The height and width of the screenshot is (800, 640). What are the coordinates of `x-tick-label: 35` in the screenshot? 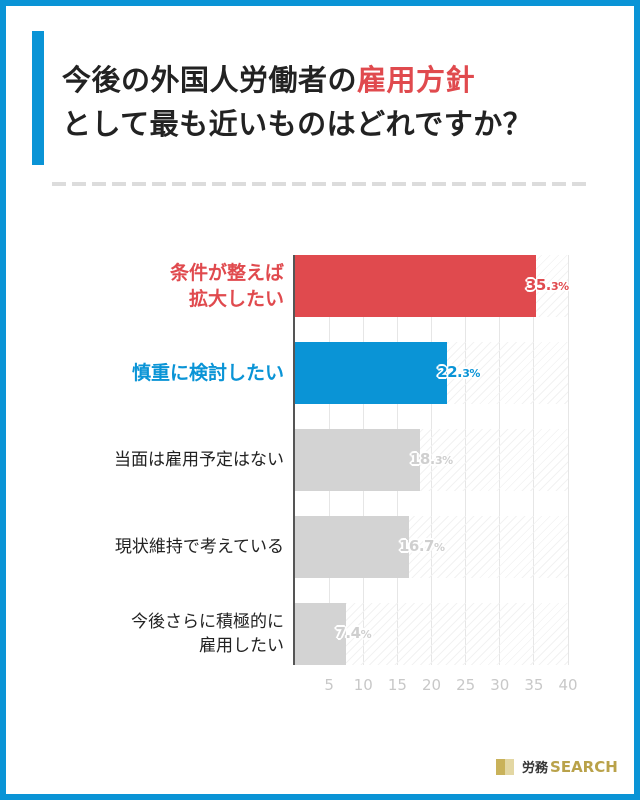 It's located at (534, 685).